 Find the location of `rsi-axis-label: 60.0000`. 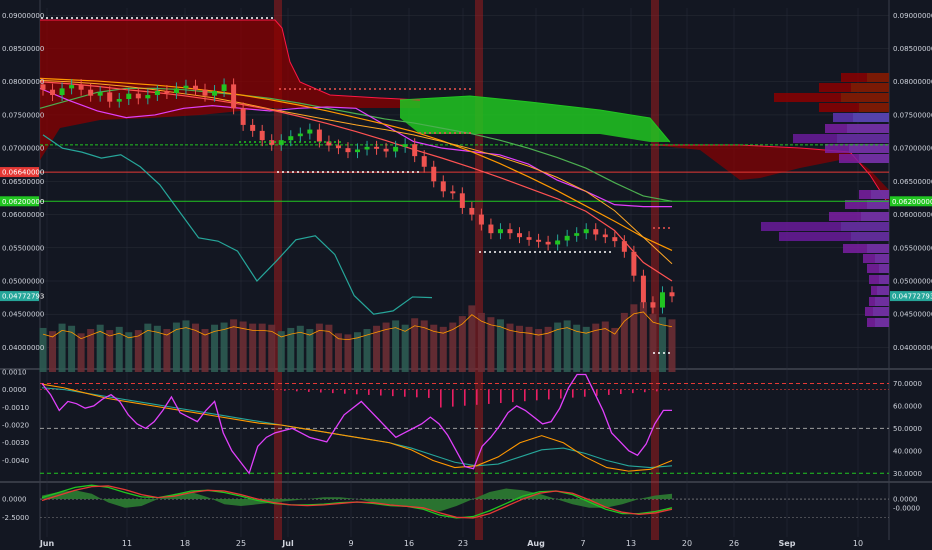

rsi-axis-label: 60.0000 is located at coordinates (907, 406).